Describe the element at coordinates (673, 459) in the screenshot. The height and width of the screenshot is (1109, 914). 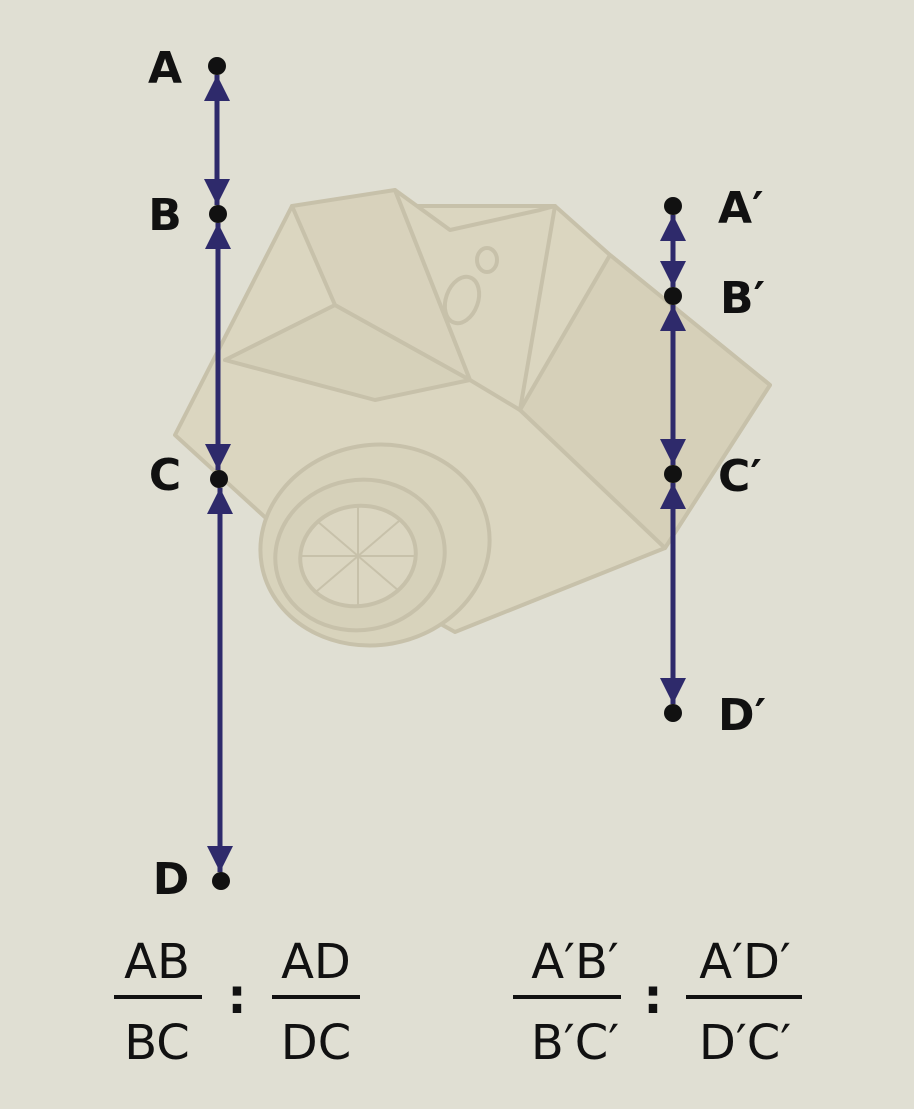
I see `right-points` at that location.